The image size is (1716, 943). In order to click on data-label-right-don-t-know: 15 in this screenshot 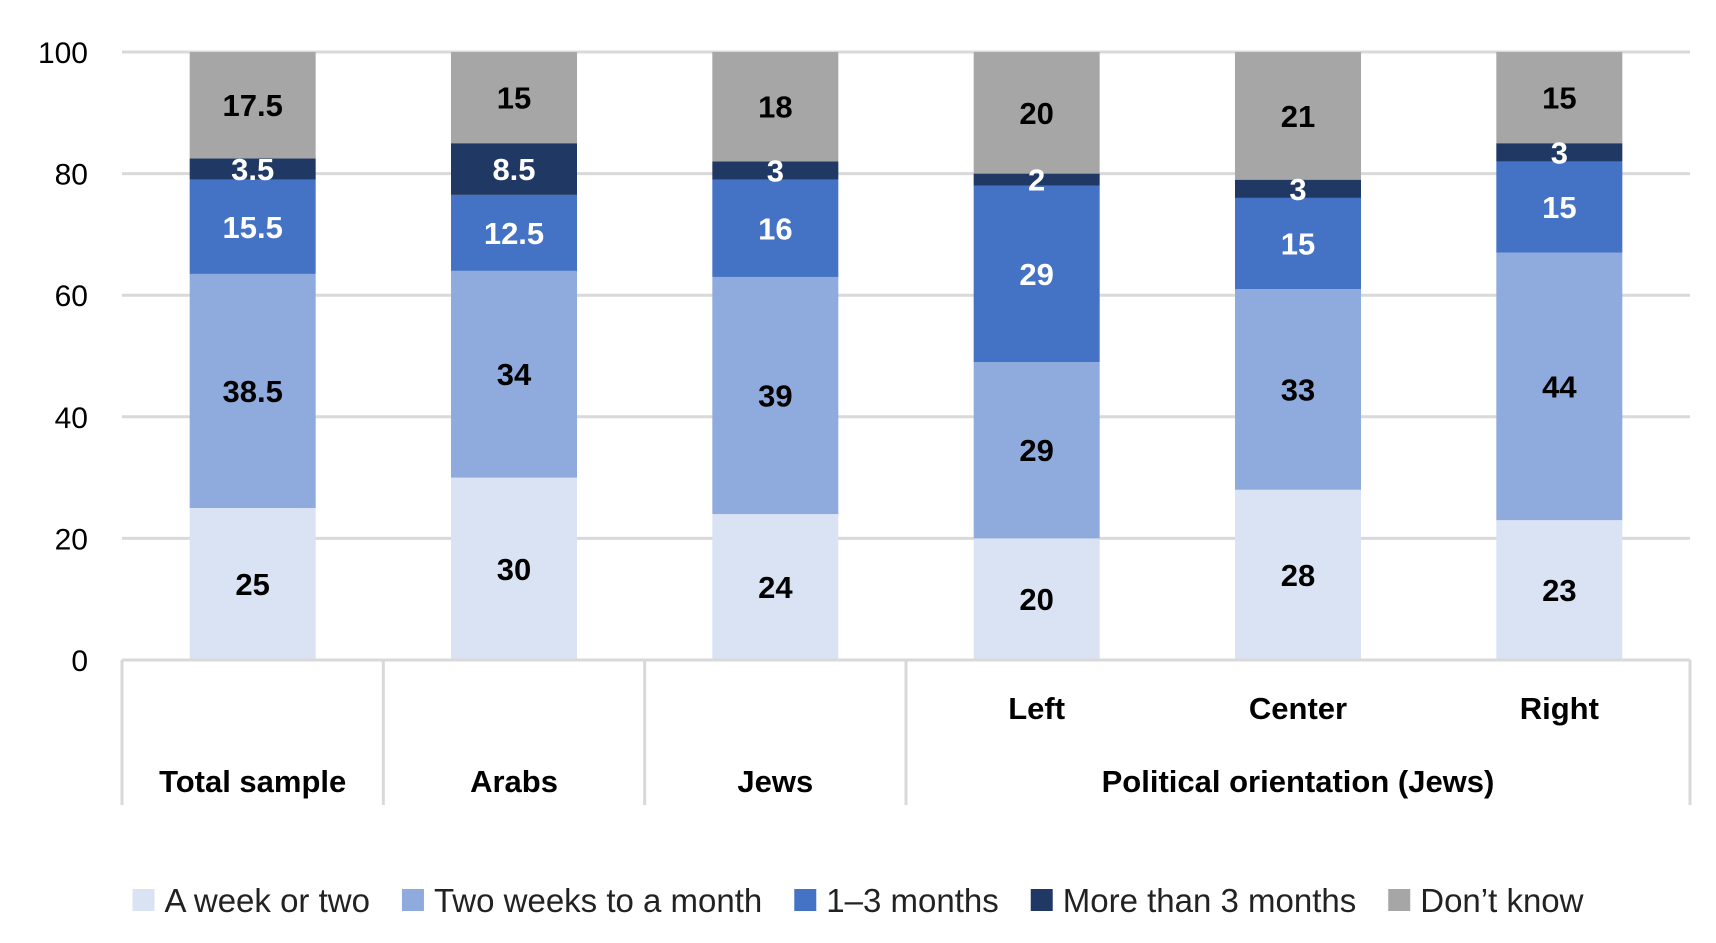, I will do `click(1559, 98)`.